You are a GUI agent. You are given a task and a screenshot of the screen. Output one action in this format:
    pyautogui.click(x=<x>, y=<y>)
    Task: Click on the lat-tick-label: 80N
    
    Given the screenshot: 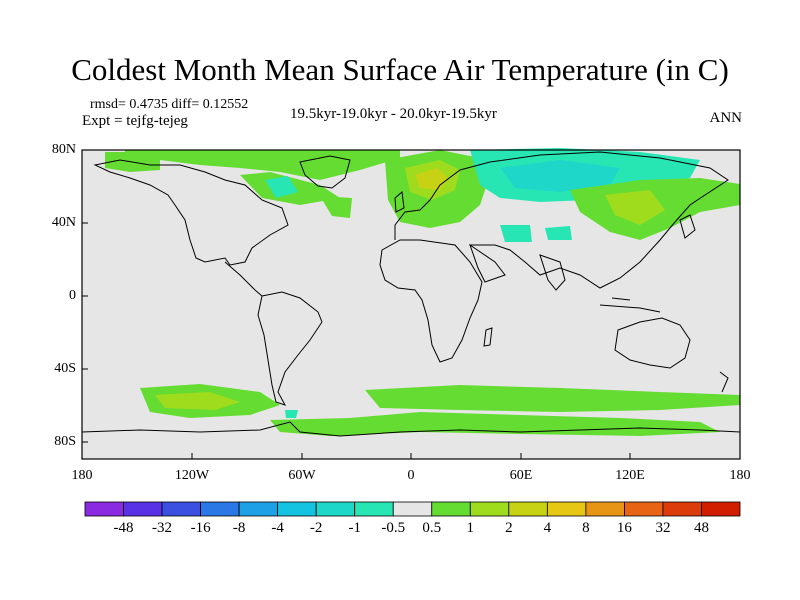 What is the action you would take?
    pyautogui.click(x=63, y=149)
    